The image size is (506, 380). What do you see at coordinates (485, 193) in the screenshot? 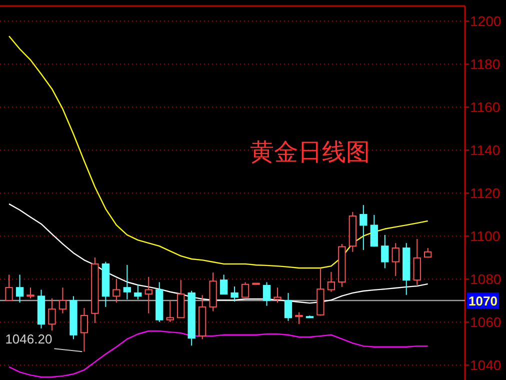
I see `ytick: 1120` at bounding box center [485, 193].